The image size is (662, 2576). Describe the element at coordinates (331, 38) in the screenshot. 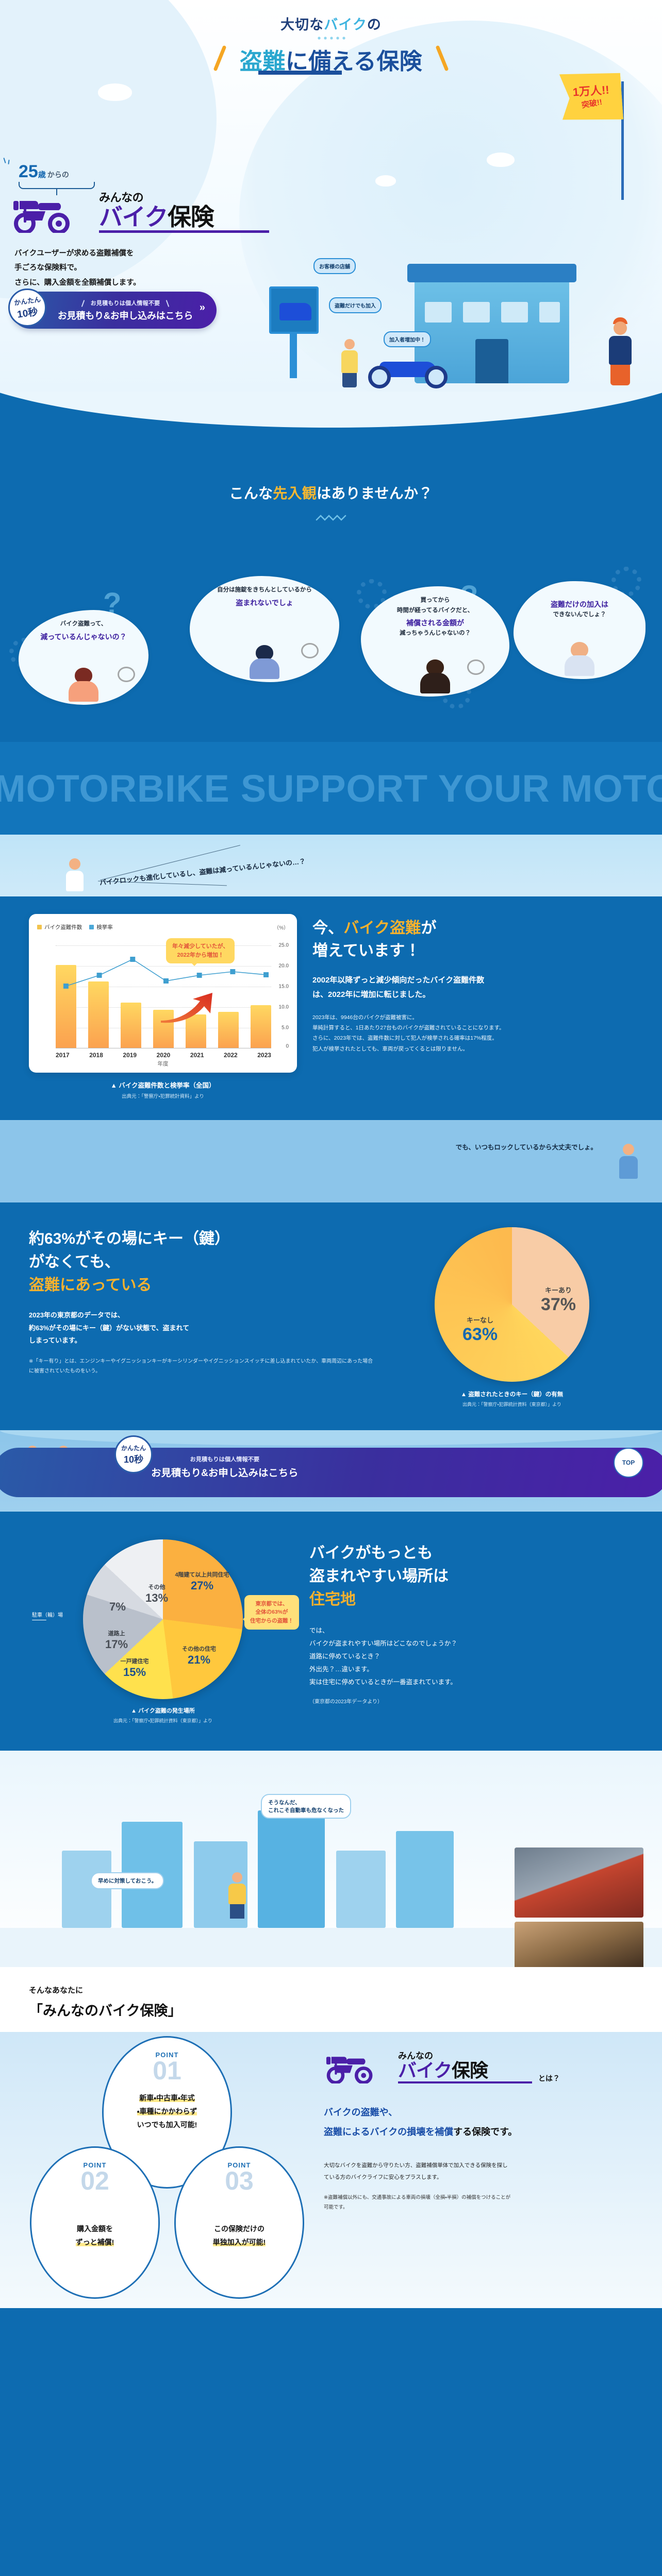

I see `decorative-dots` at that location.